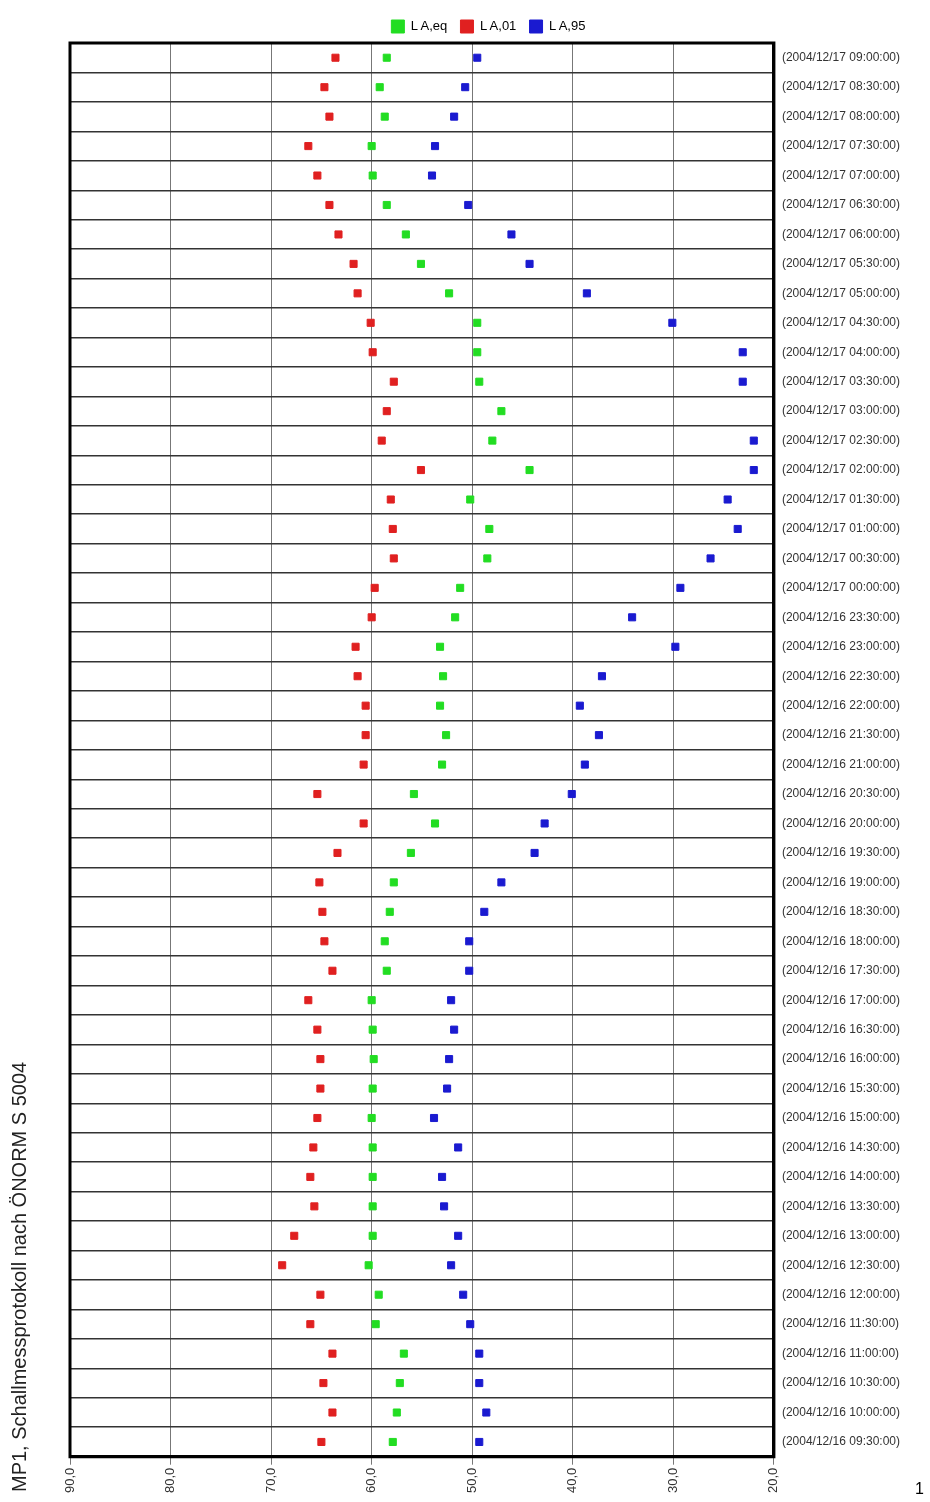 Image resolution: width=930 pixels, height=1502 pixels. What do you see at coordinates (841, 322) in the screenshot?
I see `y-tick-label: (2004/12/17 04:30:00)` at bounding box center [841, 322].